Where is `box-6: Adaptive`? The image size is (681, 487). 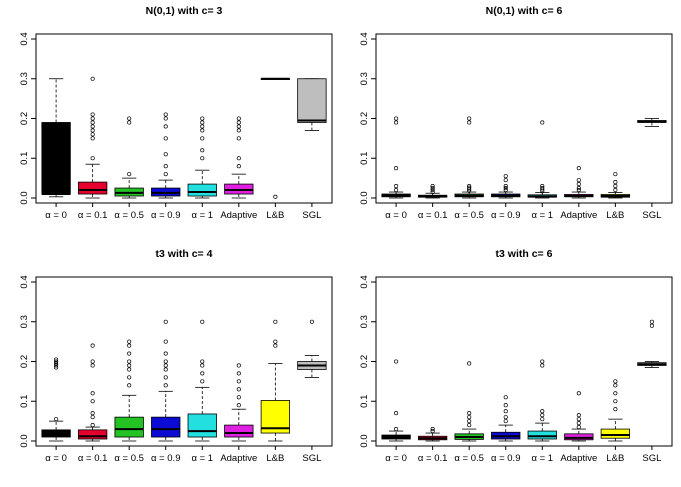 box-6: Adaptive is located at coordinates (238, 168).